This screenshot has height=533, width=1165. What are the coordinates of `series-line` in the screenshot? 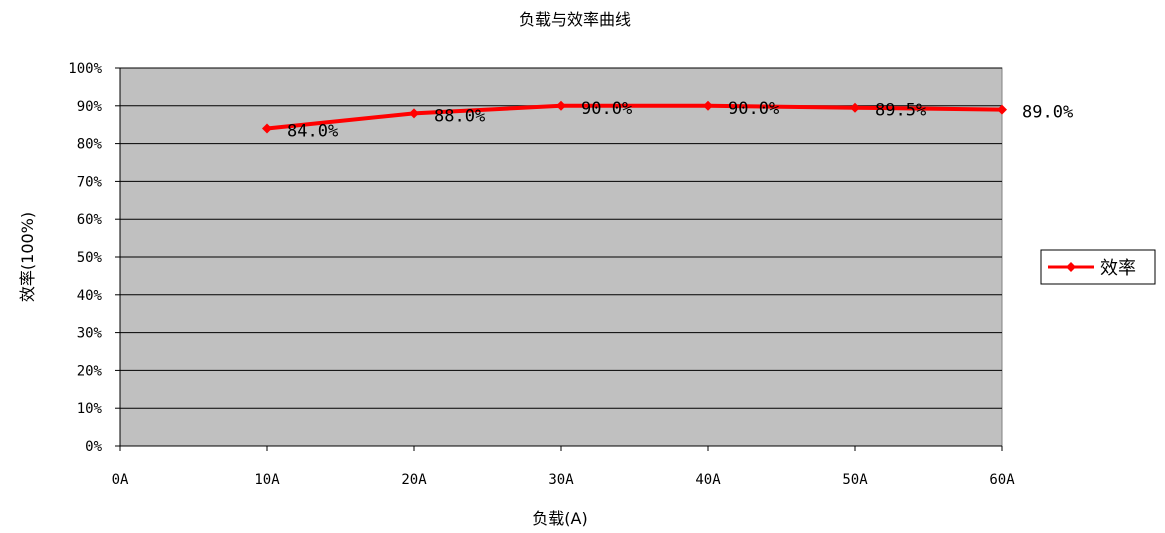 It's located at (634, 117).